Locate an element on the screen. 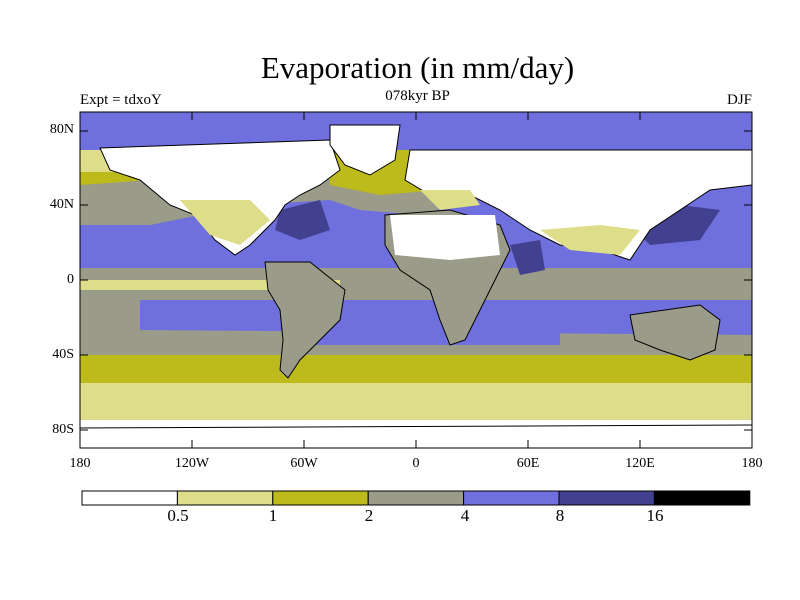 The image size is (800, 600). australia is located at coordinates (675, 332).